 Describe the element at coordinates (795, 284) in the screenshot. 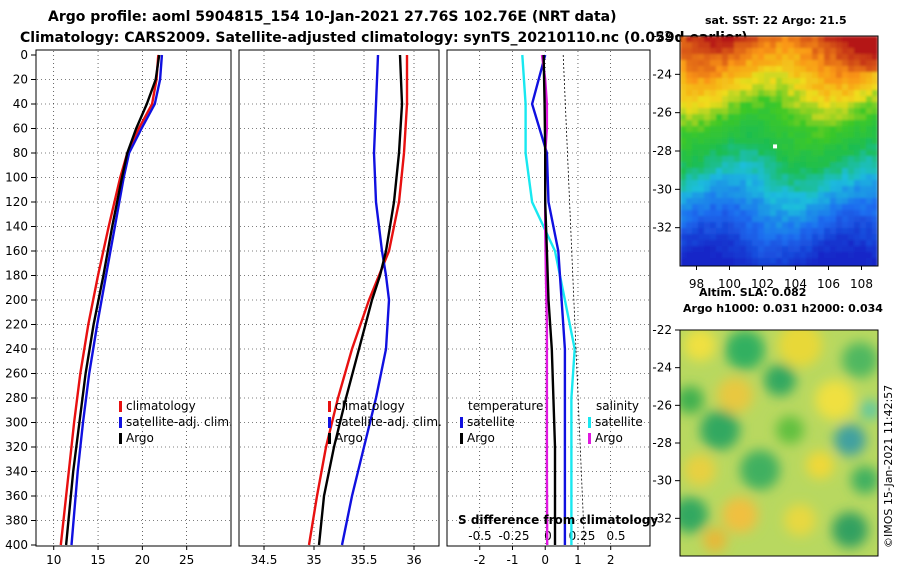

I see `sst-xtick-label: 104` at that location.